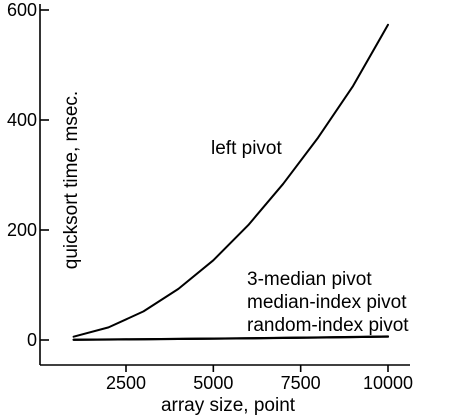 The width and height of the screenshot is (449, 416). What do you see at coordinates (22, 230) in the screenshot?
I see `y-tick-label-200: 200` at bounding box center [22, 230].